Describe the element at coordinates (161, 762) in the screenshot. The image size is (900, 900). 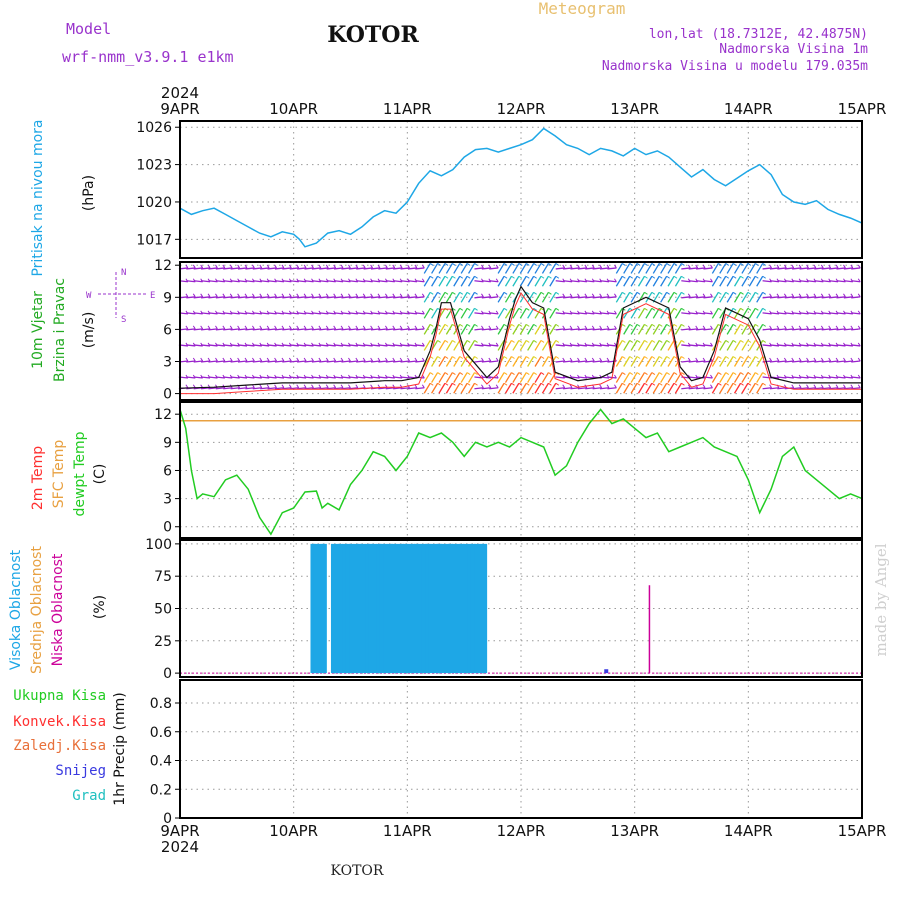
I see `y-tick-label: 0.4` at that location.